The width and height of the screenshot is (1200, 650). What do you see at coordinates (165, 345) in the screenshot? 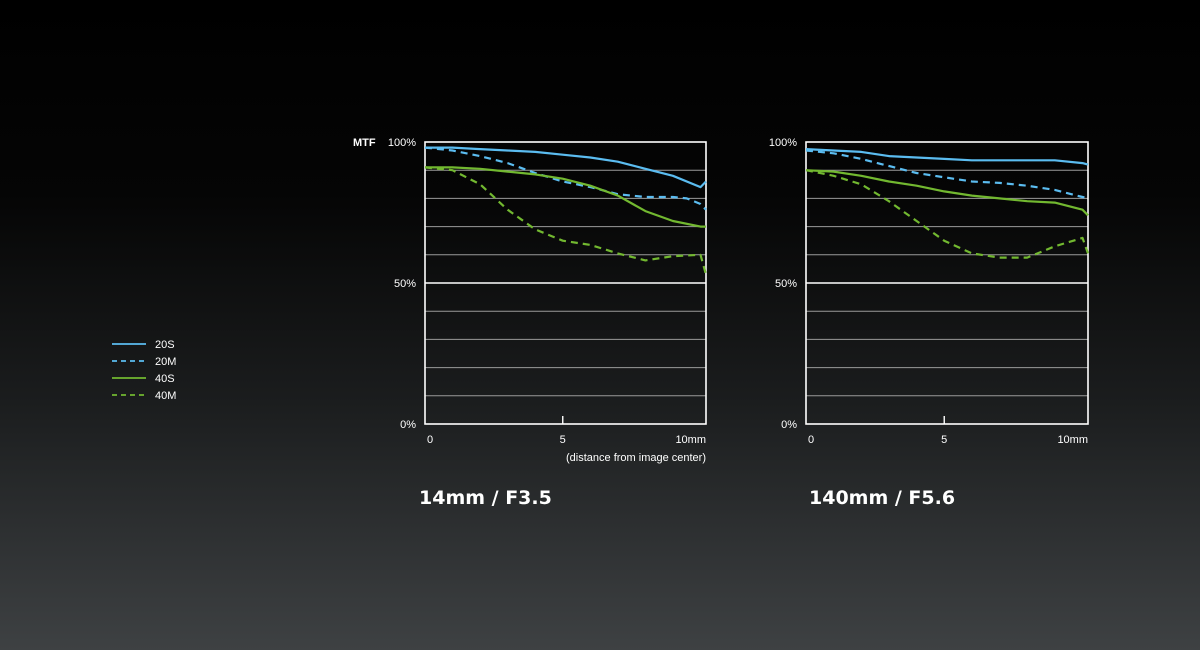
I see `legend-label-20s: 20S` at bounding box center [165, 345].